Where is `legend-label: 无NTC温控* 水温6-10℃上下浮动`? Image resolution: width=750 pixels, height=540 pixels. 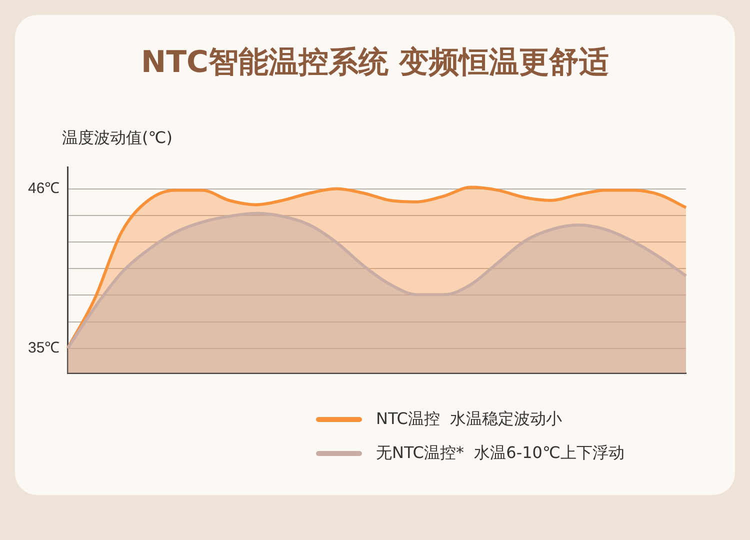 legend-label: 无NTC温控* 水温6-10℃上下浮动 is located at coordinates (500, 453).